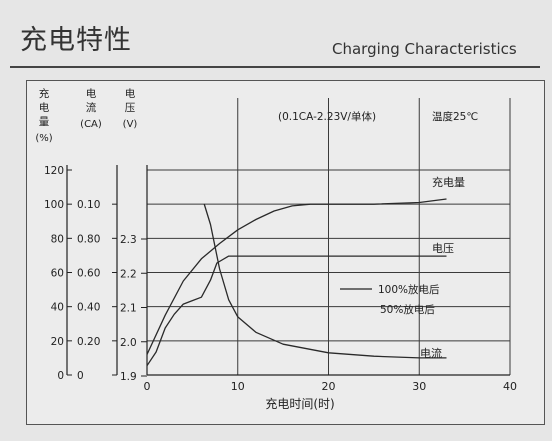 The width and height of the screenshot is (552, 441). What do you see at coordinates (409, 289) in the screenshot?
I see `legend-solid-label: 100%放电后` at bounding box center [409, 289].